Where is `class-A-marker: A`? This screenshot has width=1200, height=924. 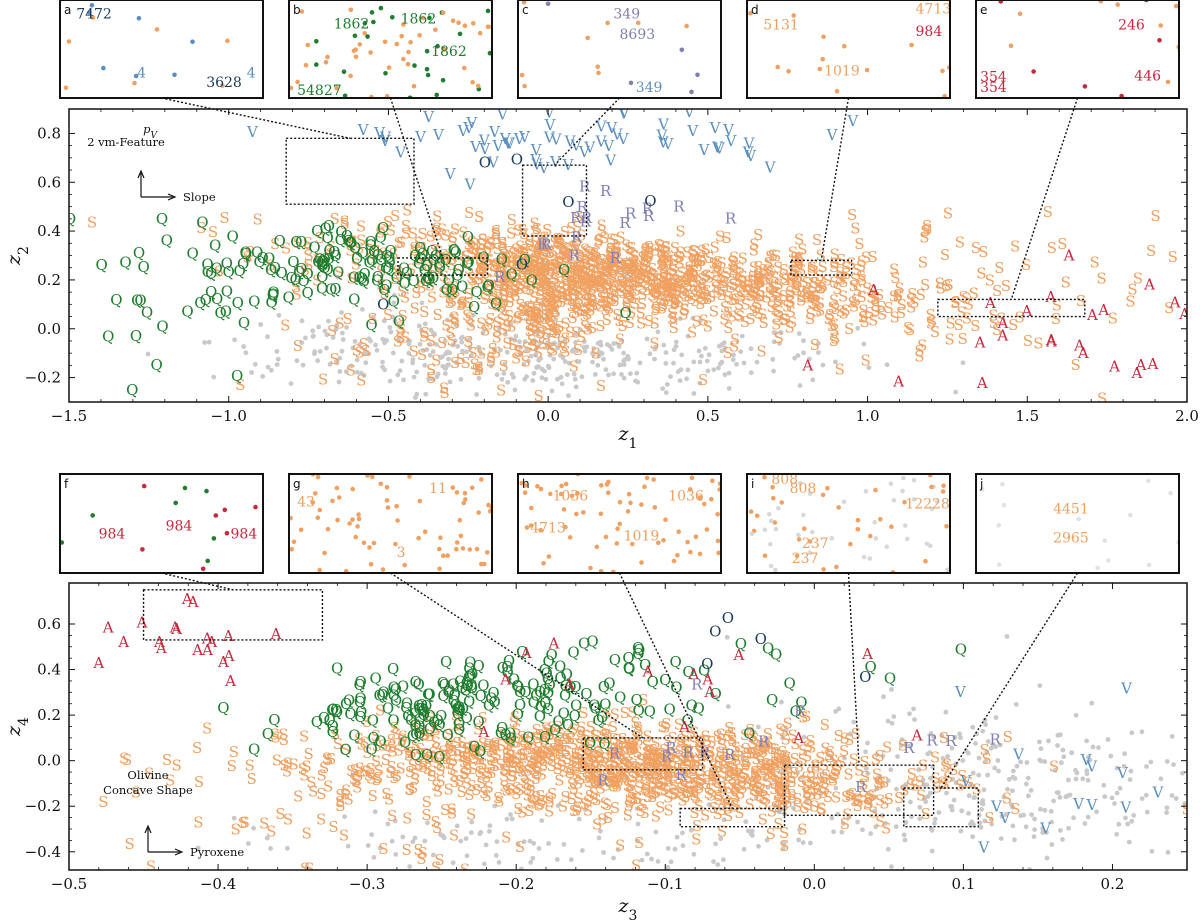 class-A-marker: A is located at coordinates (1136, 373).